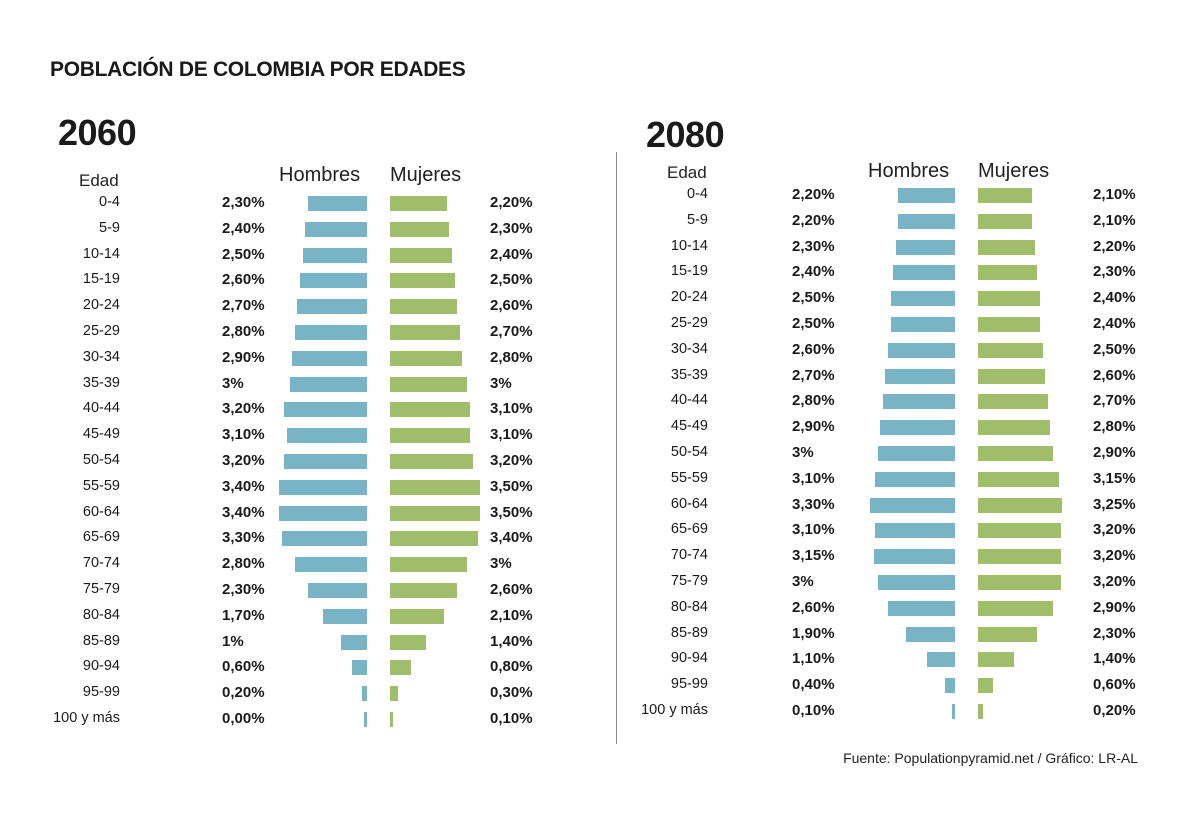 This screenshot has height=821, width=1200. Describe the element at coordinates (600, 514) in the screenshot. I see `age-row: 60-64 3,40% 3,50%` at that location.